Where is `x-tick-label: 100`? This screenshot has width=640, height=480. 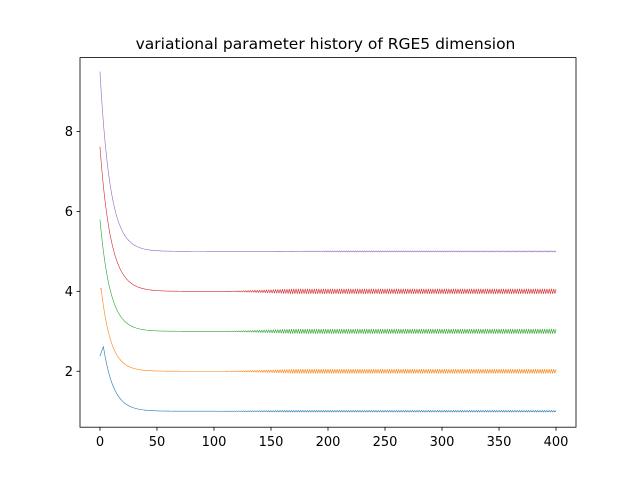
x-tick-label: 100 is located at coordinates (214, 442).